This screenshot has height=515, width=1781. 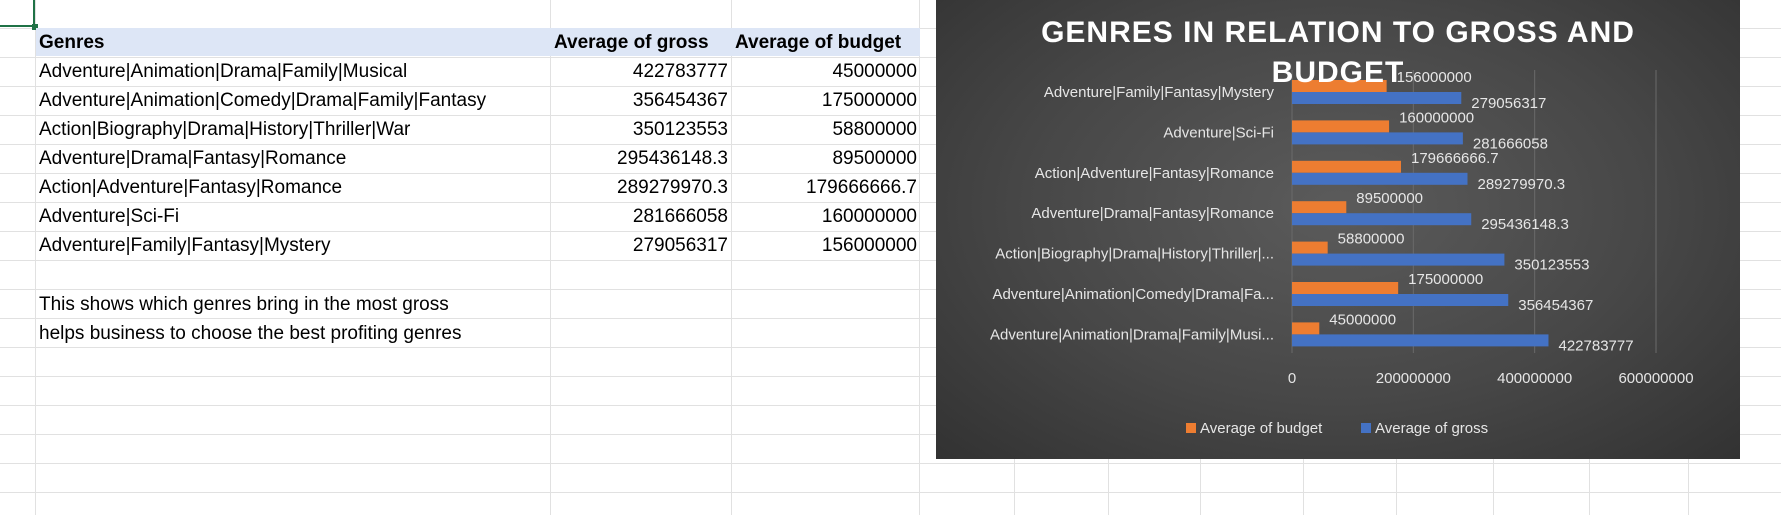 What do you see at coordinates (193, 158) in the screenshot?
I see `cell-genre: Adventure|Drama|Fantasy|Romance` at bounding box center [193, 158].